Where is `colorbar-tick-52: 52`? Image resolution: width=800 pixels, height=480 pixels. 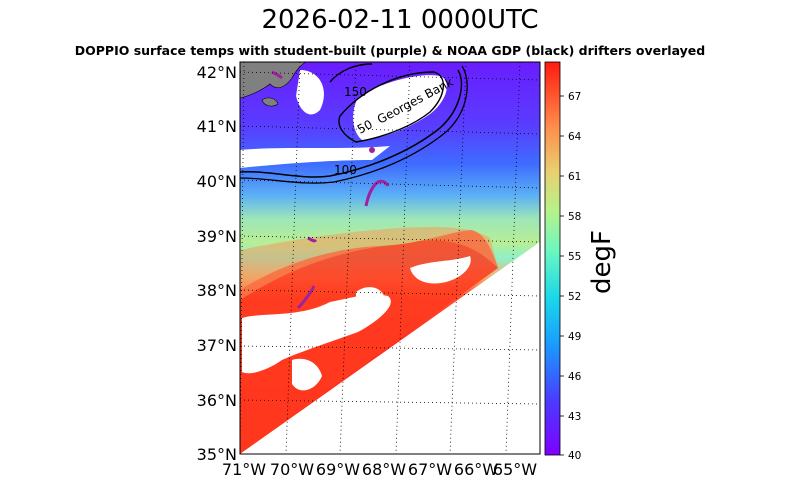
colorbar-tick-52: 52 is located at coordinates (574, 297).